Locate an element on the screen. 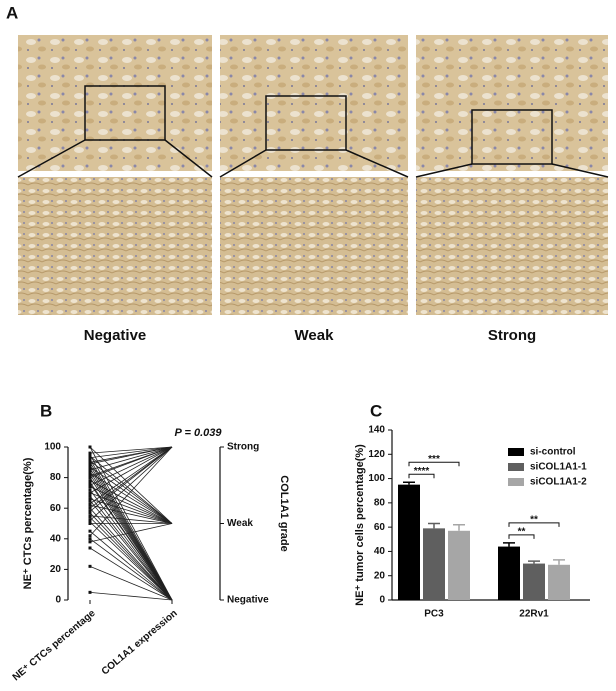 The height and width of the screenshot is (691, 616). y-label: NE⁺ tumor cells percentage(%) is located at coordinates (360, 525).